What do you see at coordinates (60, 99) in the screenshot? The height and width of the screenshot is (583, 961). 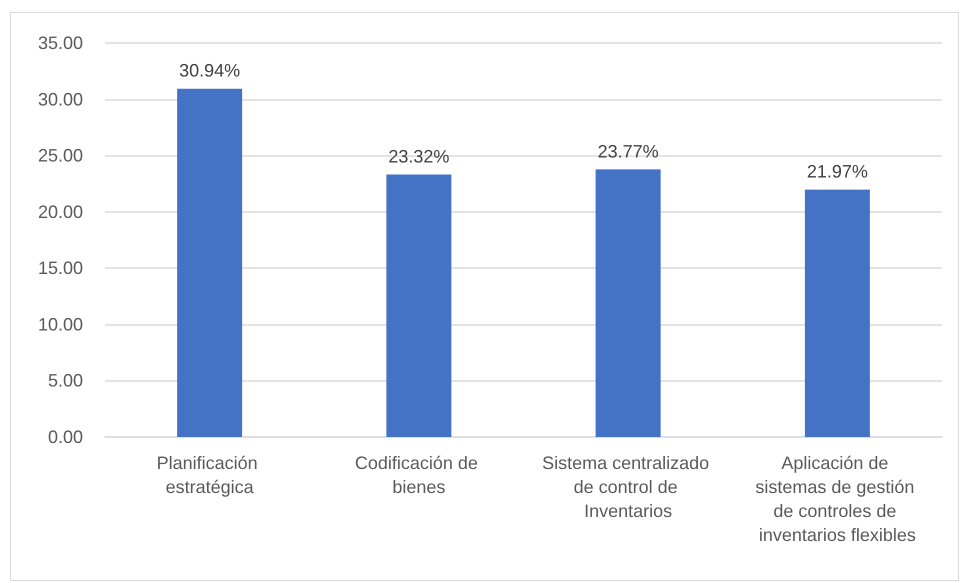 I see `y-tick-label: 30.00` at bounding box center [60, 99].